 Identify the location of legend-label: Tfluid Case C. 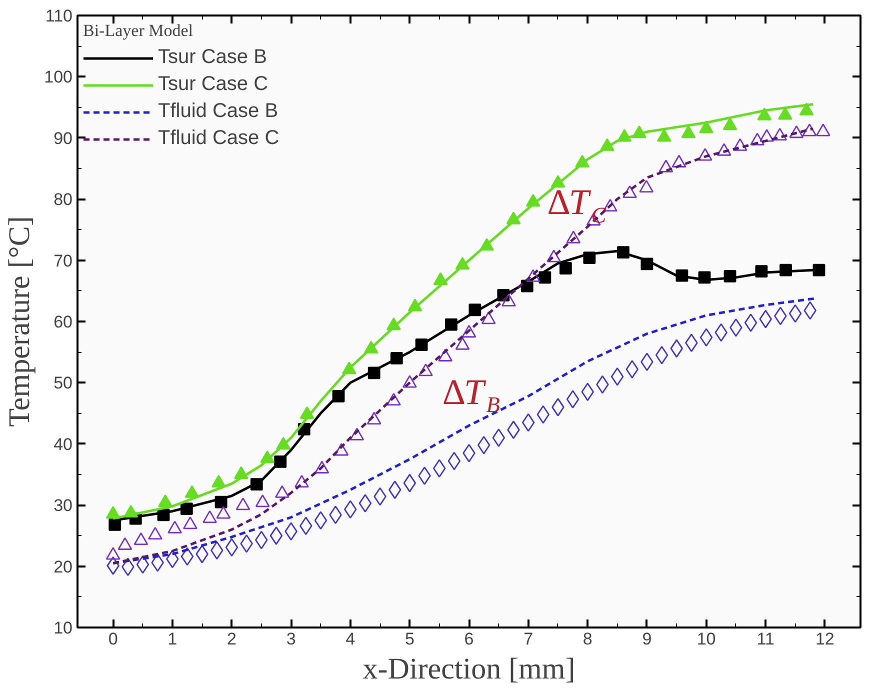
(219, 138).